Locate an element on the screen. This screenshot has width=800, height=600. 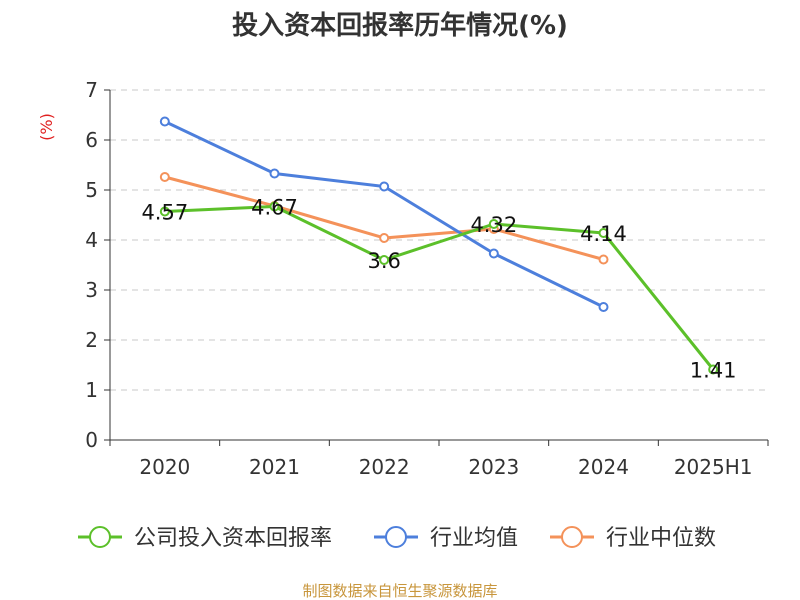
data-label: 4.67 is located at coordinates (274, 208).